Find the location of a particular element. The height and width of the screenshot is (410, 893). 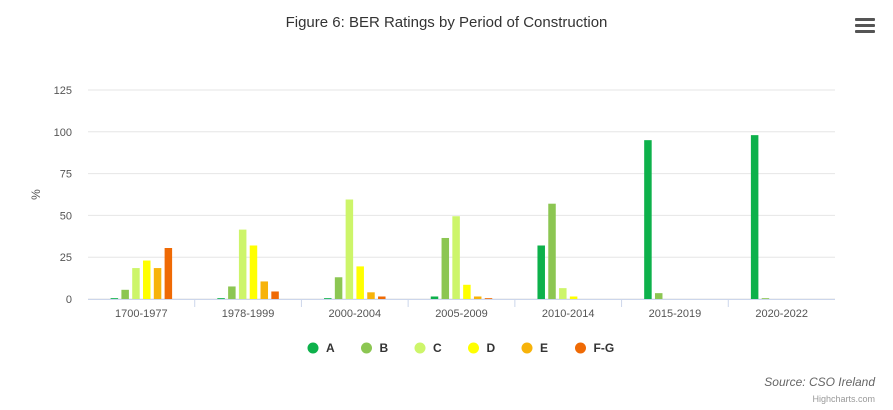

x-tick-label: 1978-1999 is located at coordinates (248, 314).